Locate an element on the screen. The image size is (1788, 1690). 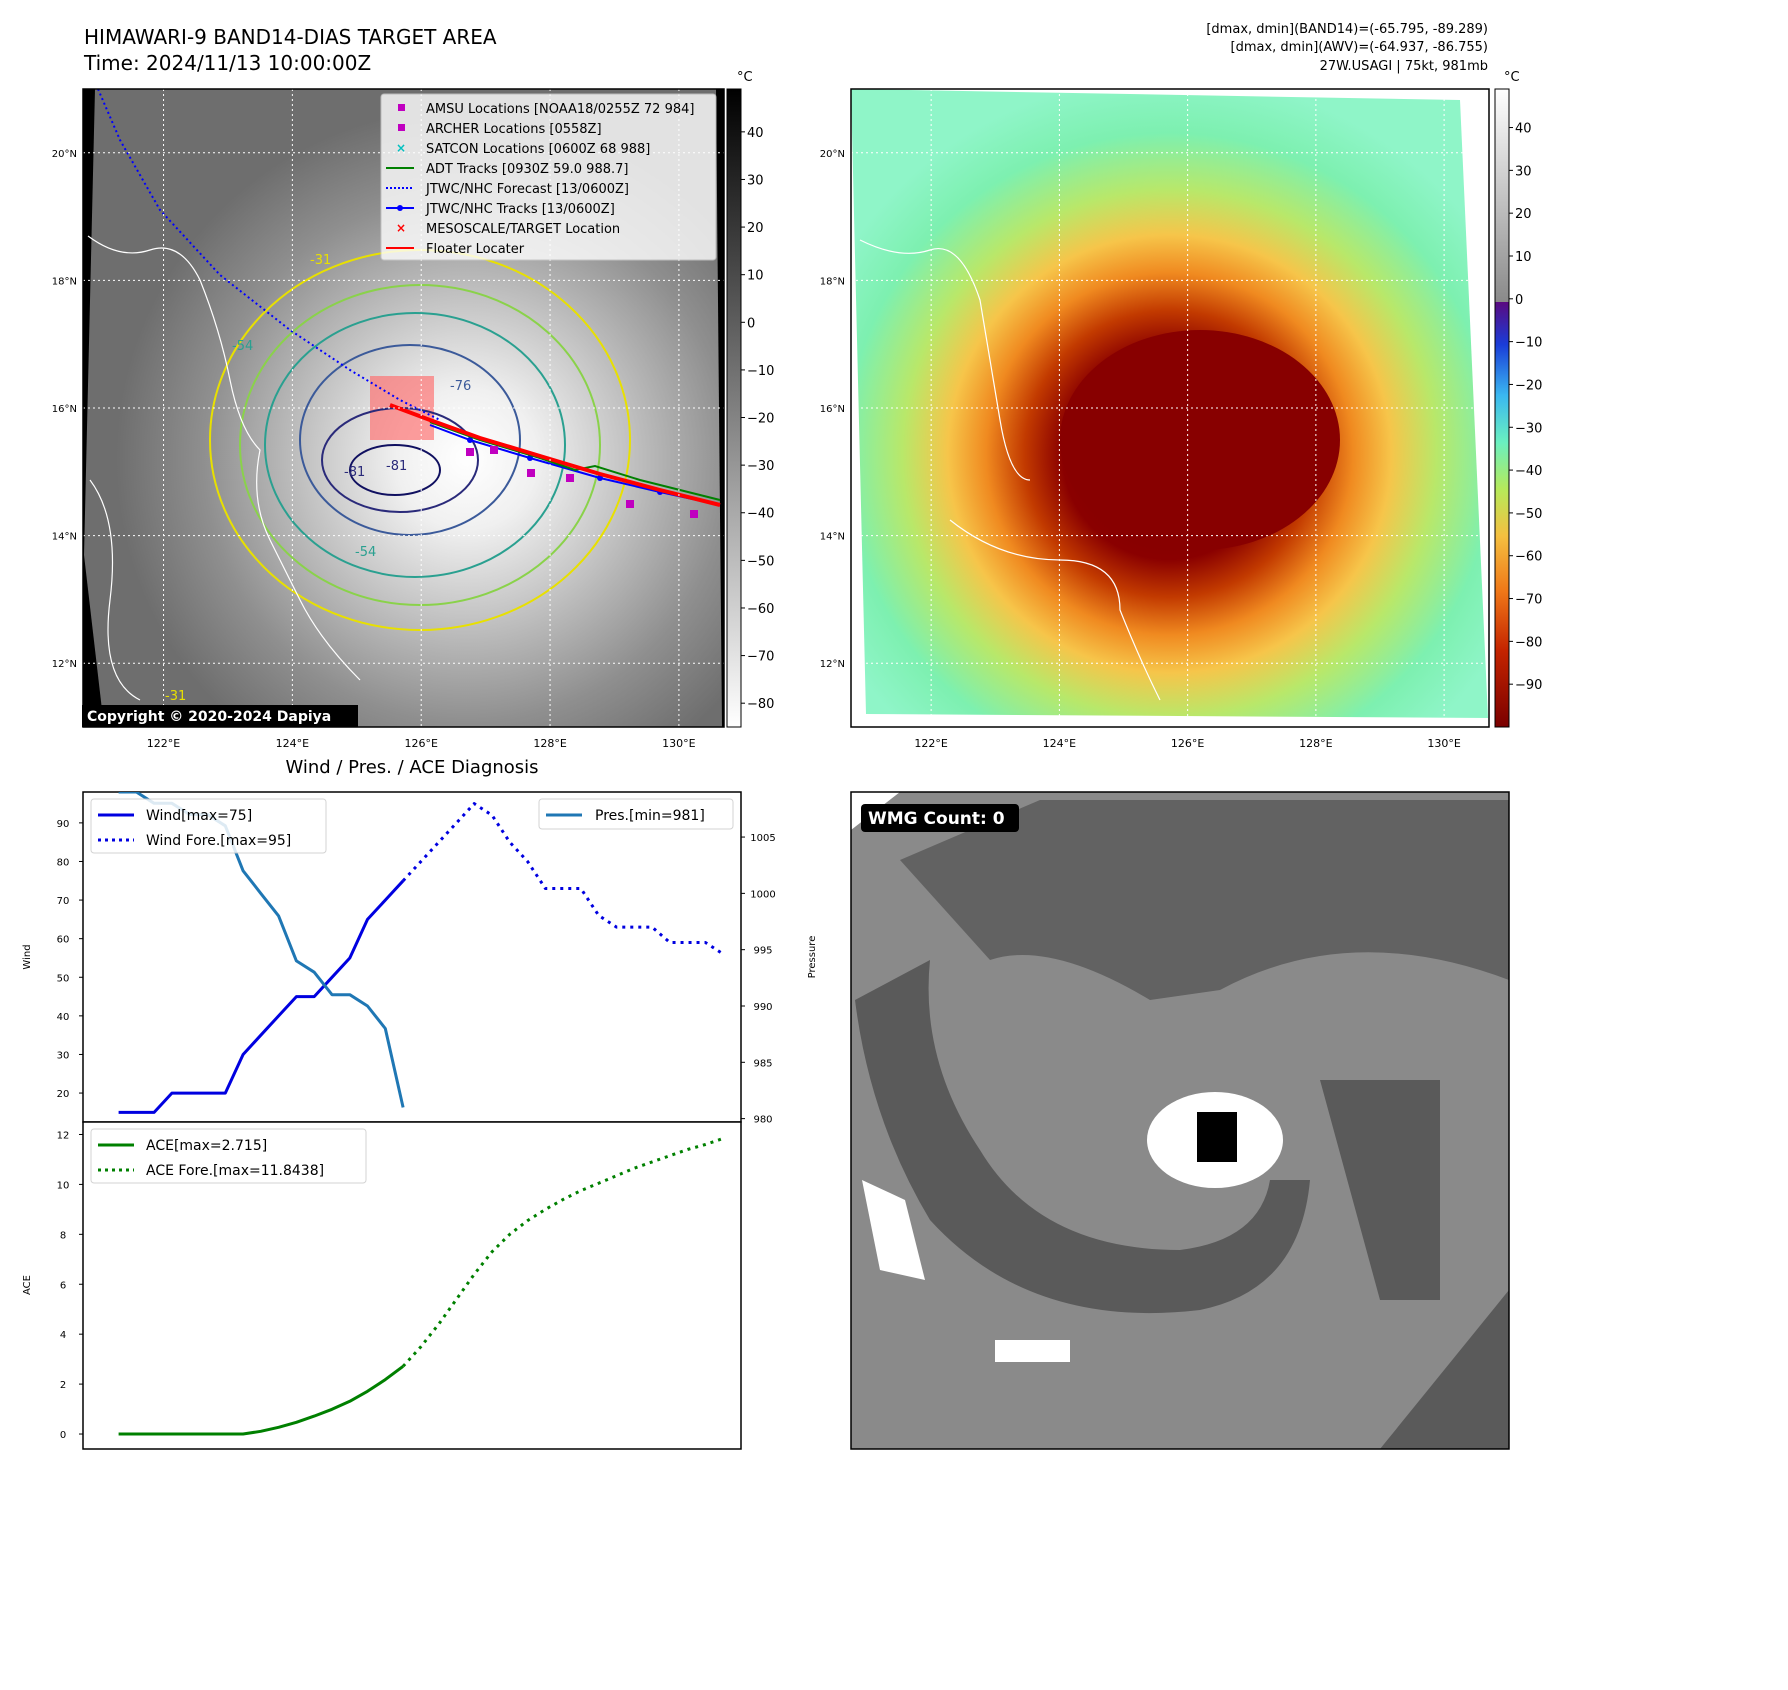
legend-label: JTWC/NHC Tracks [13/0600Z] is located at coordinates (520, 209).